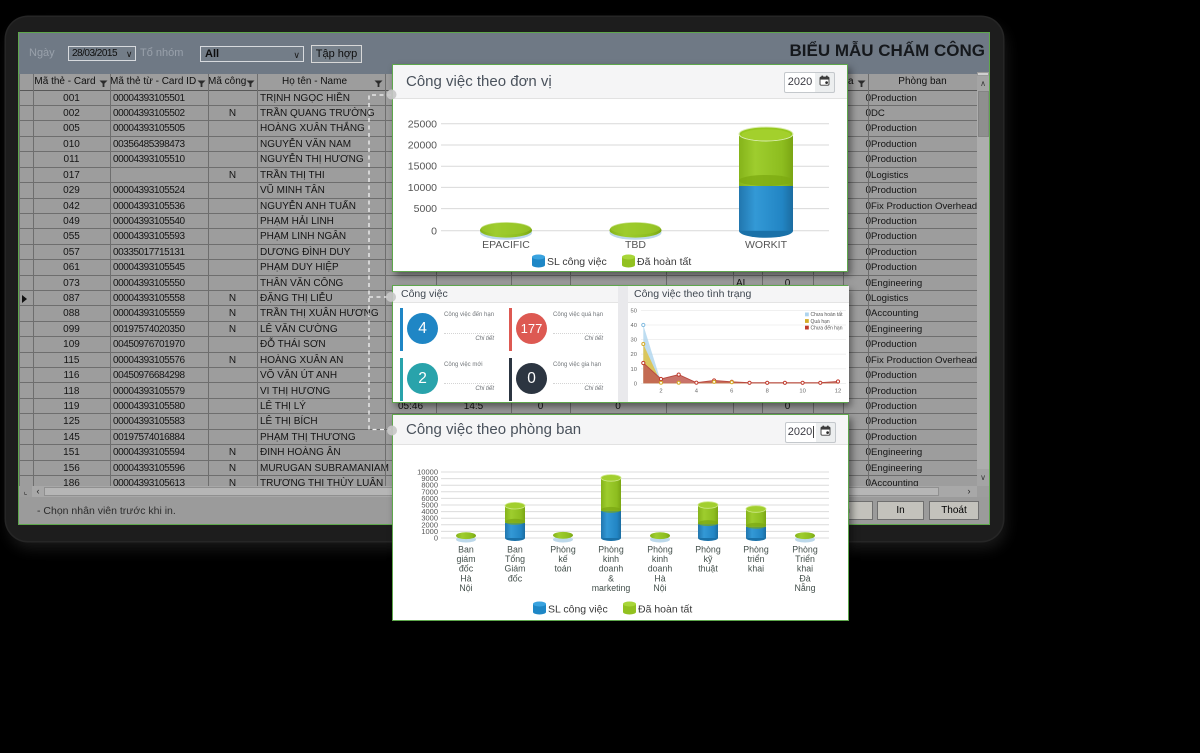 This screenshot has height=753, width=1200. What do you see at coordinates (804, 578) in the screenshot?
I see `svg-text: Đà` at bounding box center [804, 578].